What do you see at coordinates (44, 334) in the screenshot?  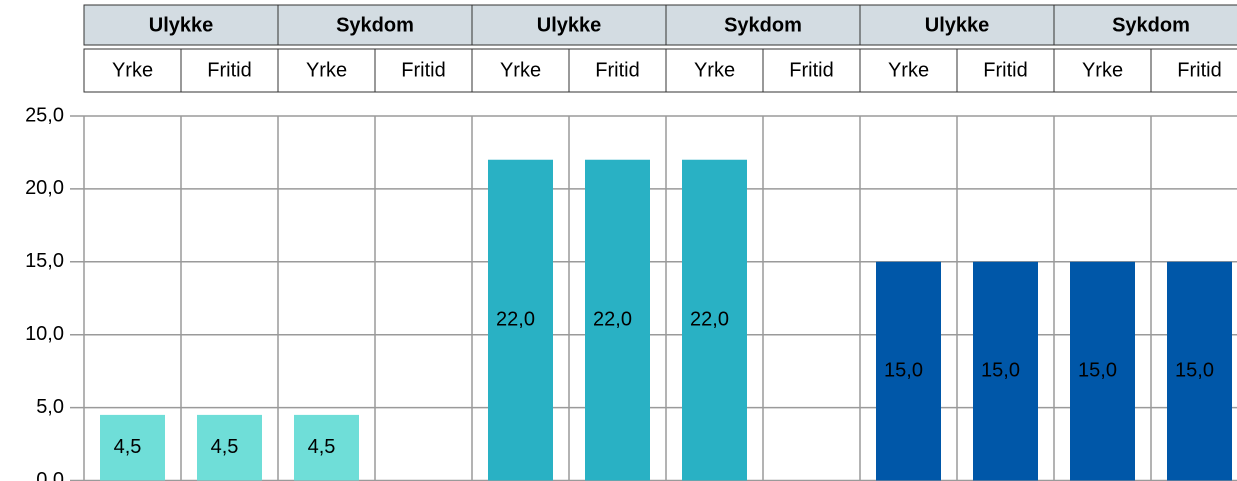 I see `y-tick-label: 10,0` at bounding box center [44, 334].